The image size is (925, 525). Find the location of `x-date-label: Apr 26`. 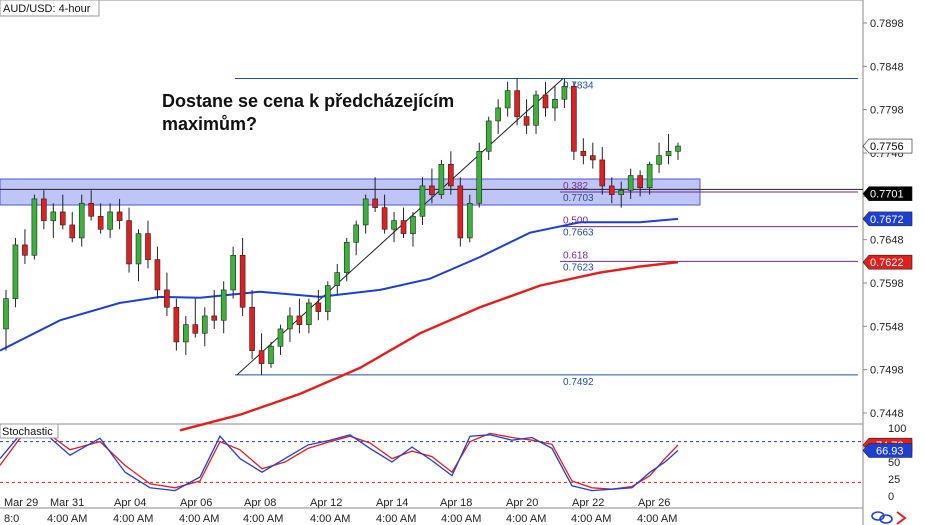

x-date-label: Apr 26 is located at coordinates (654, 503).